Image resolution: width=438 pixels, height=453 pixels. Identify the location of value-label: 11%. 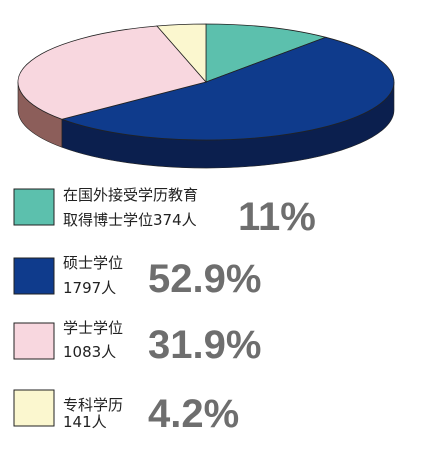
(277, 217).